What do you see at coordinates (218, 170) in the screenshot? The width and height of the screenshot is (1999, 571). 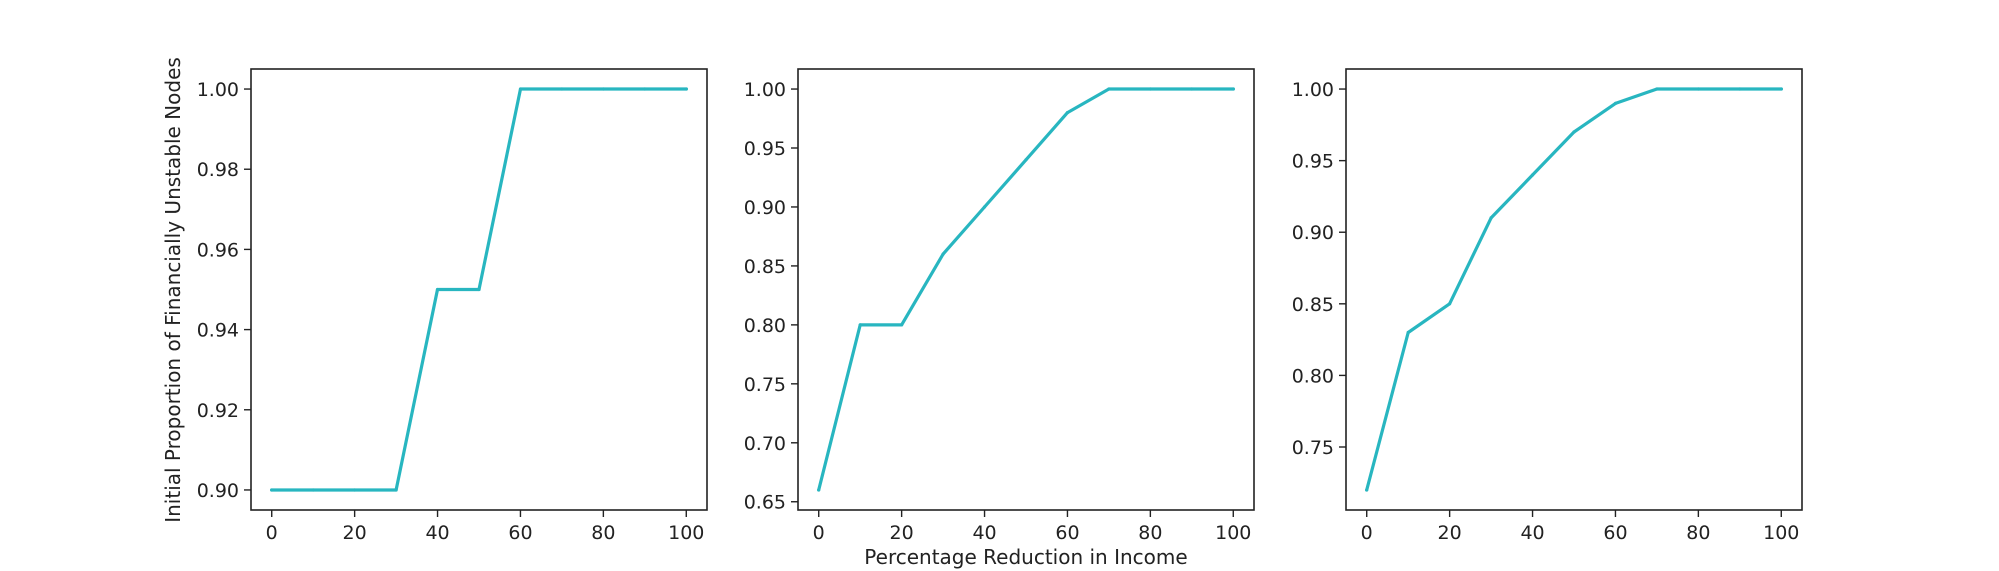 I see `panel-1-y-tick-label: 0.98` at bounding box center [218, 170].